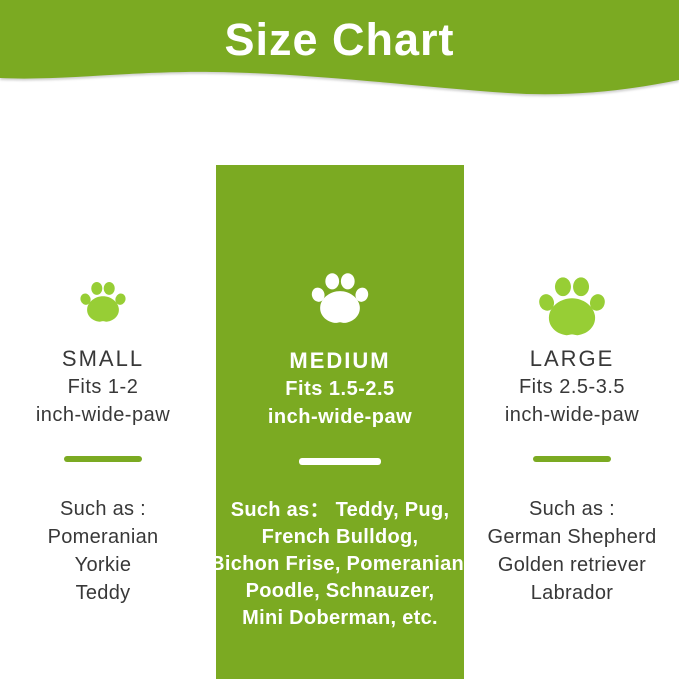  I want to click on breed-examples: Such as : Pomeranian Yorkie Teddy, so click(103, 551).